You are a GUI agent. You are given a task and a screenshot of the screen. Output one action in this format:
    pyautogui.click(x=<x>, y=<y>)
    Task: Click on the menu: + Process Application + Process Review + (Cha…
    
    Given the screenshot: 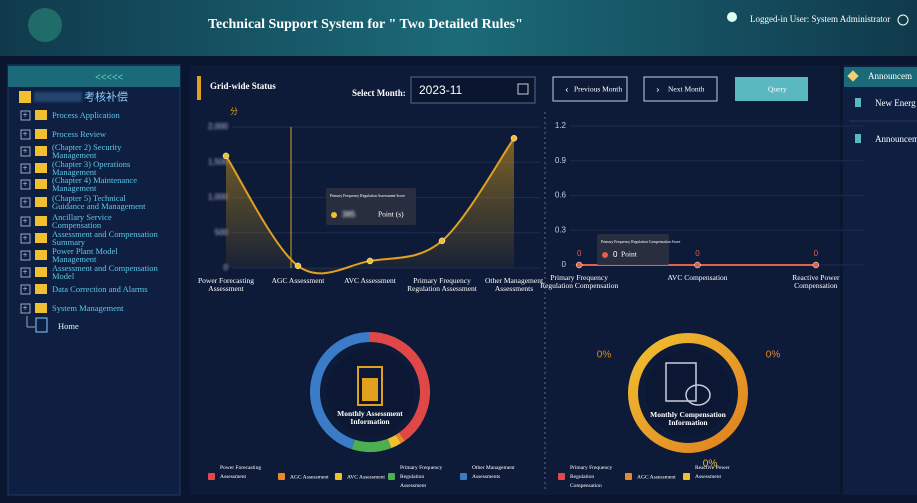 What is the action you would take?
    pyautogui.click(x=89, y=221)
    